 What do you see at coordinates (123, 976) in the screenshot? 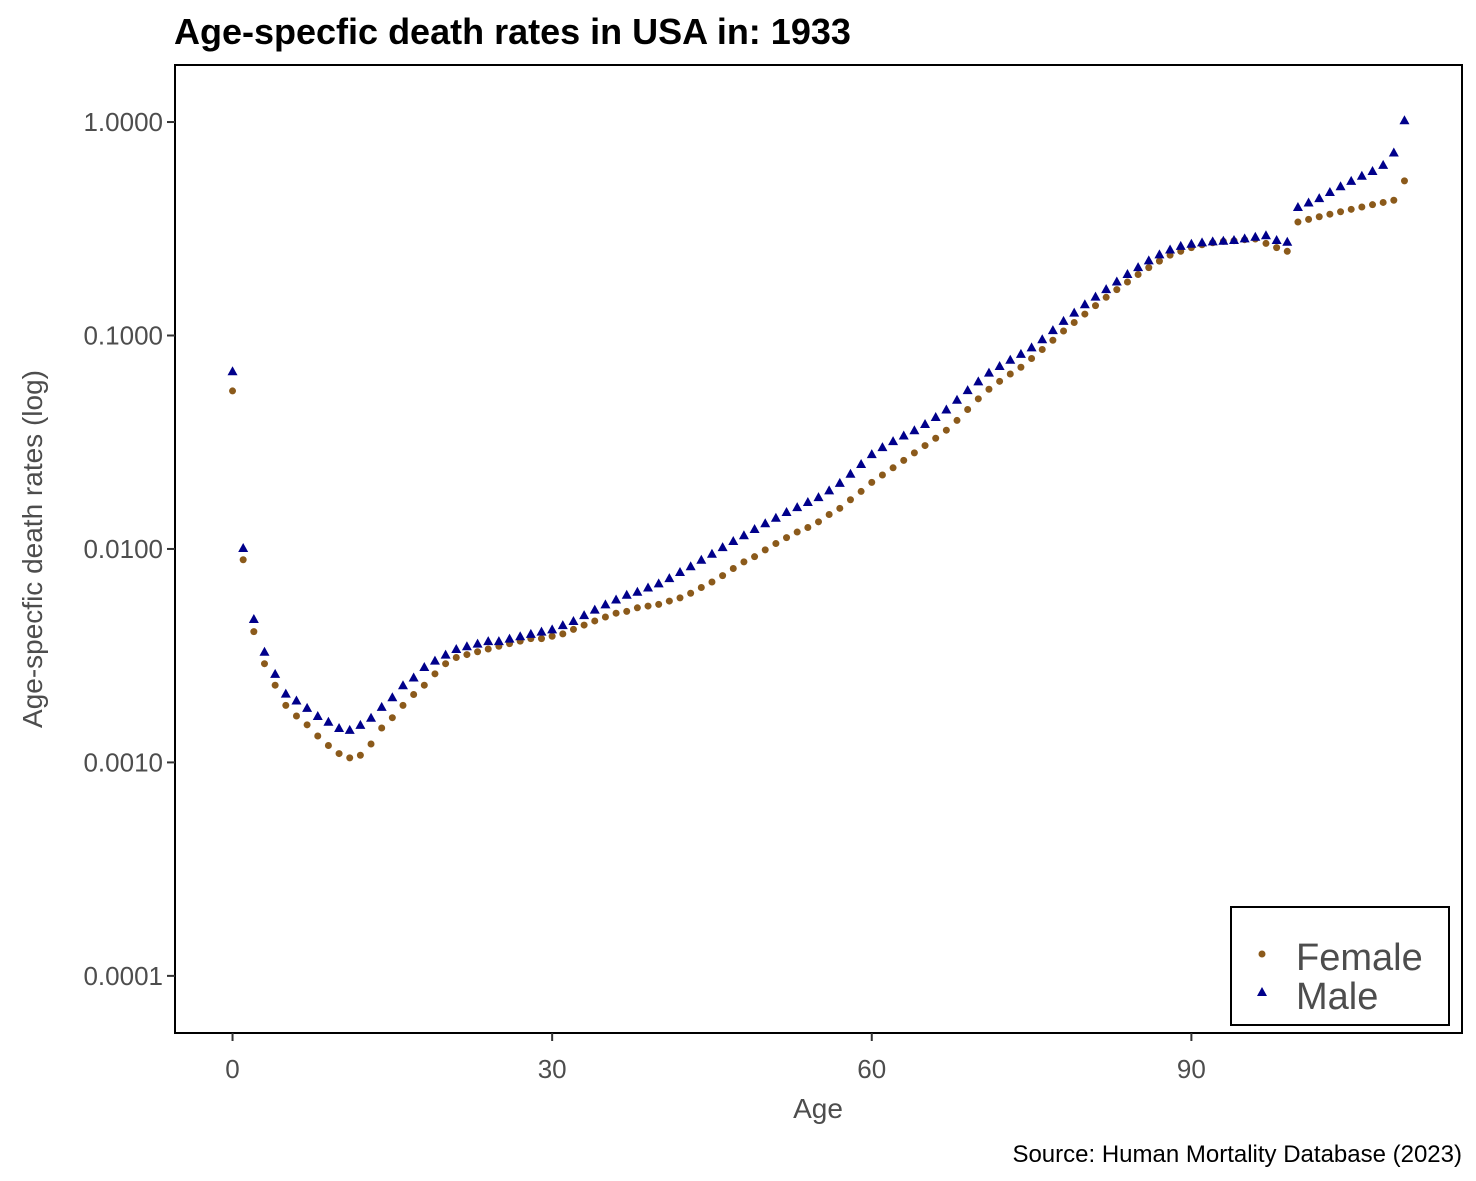
I see `y-tick-label: 0.0001` at bounding box center [123, 976].